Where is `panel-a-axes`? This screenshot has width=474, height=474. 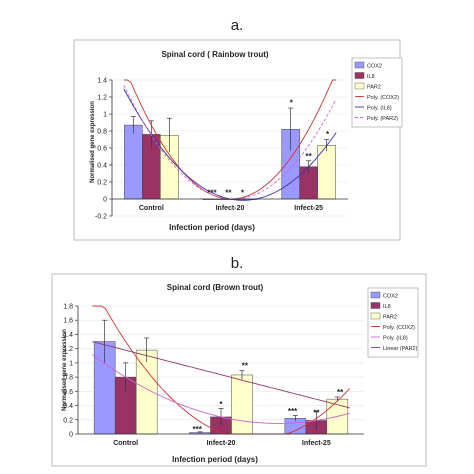 panel-a-axes is located at coordinates (228, 148).